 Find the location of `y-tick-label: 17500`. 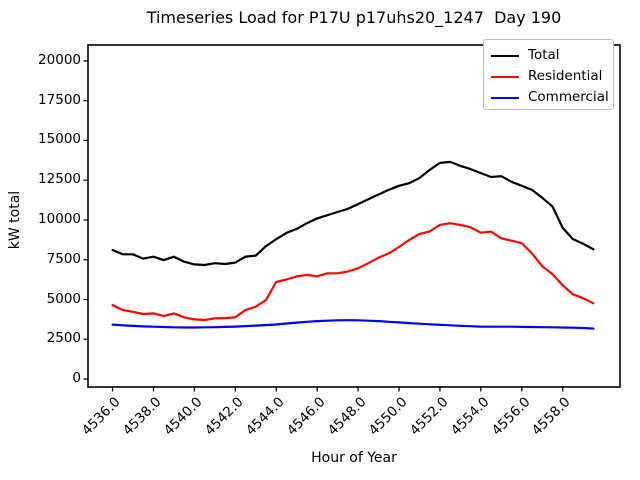

y-tick-label: 17500 is located at coordinates (59, 99).